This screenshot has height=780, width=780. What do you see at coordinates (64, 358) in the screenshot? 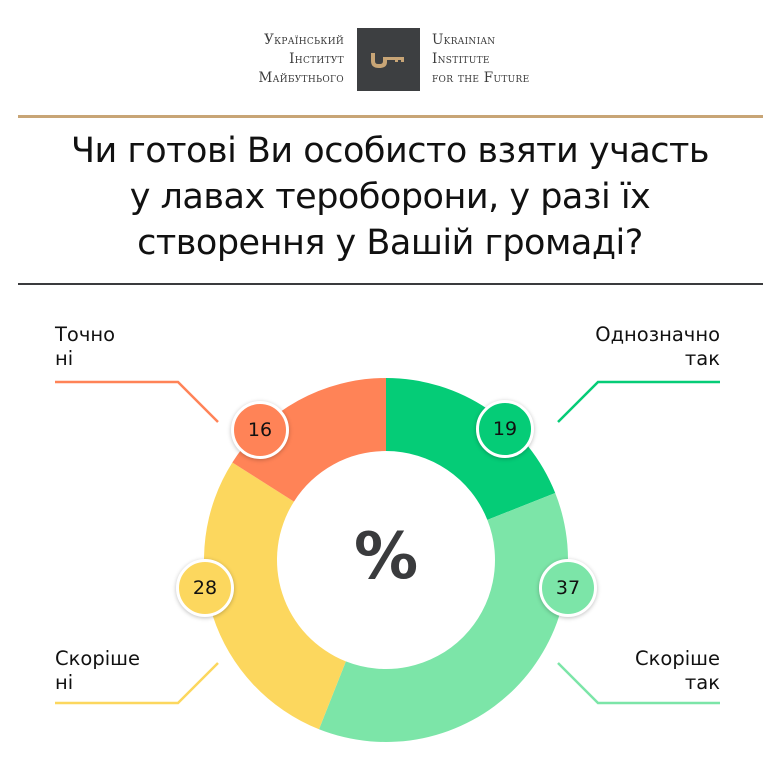
I see `label-definitely-no-line-2: ні` at bounding box center [64, 358].